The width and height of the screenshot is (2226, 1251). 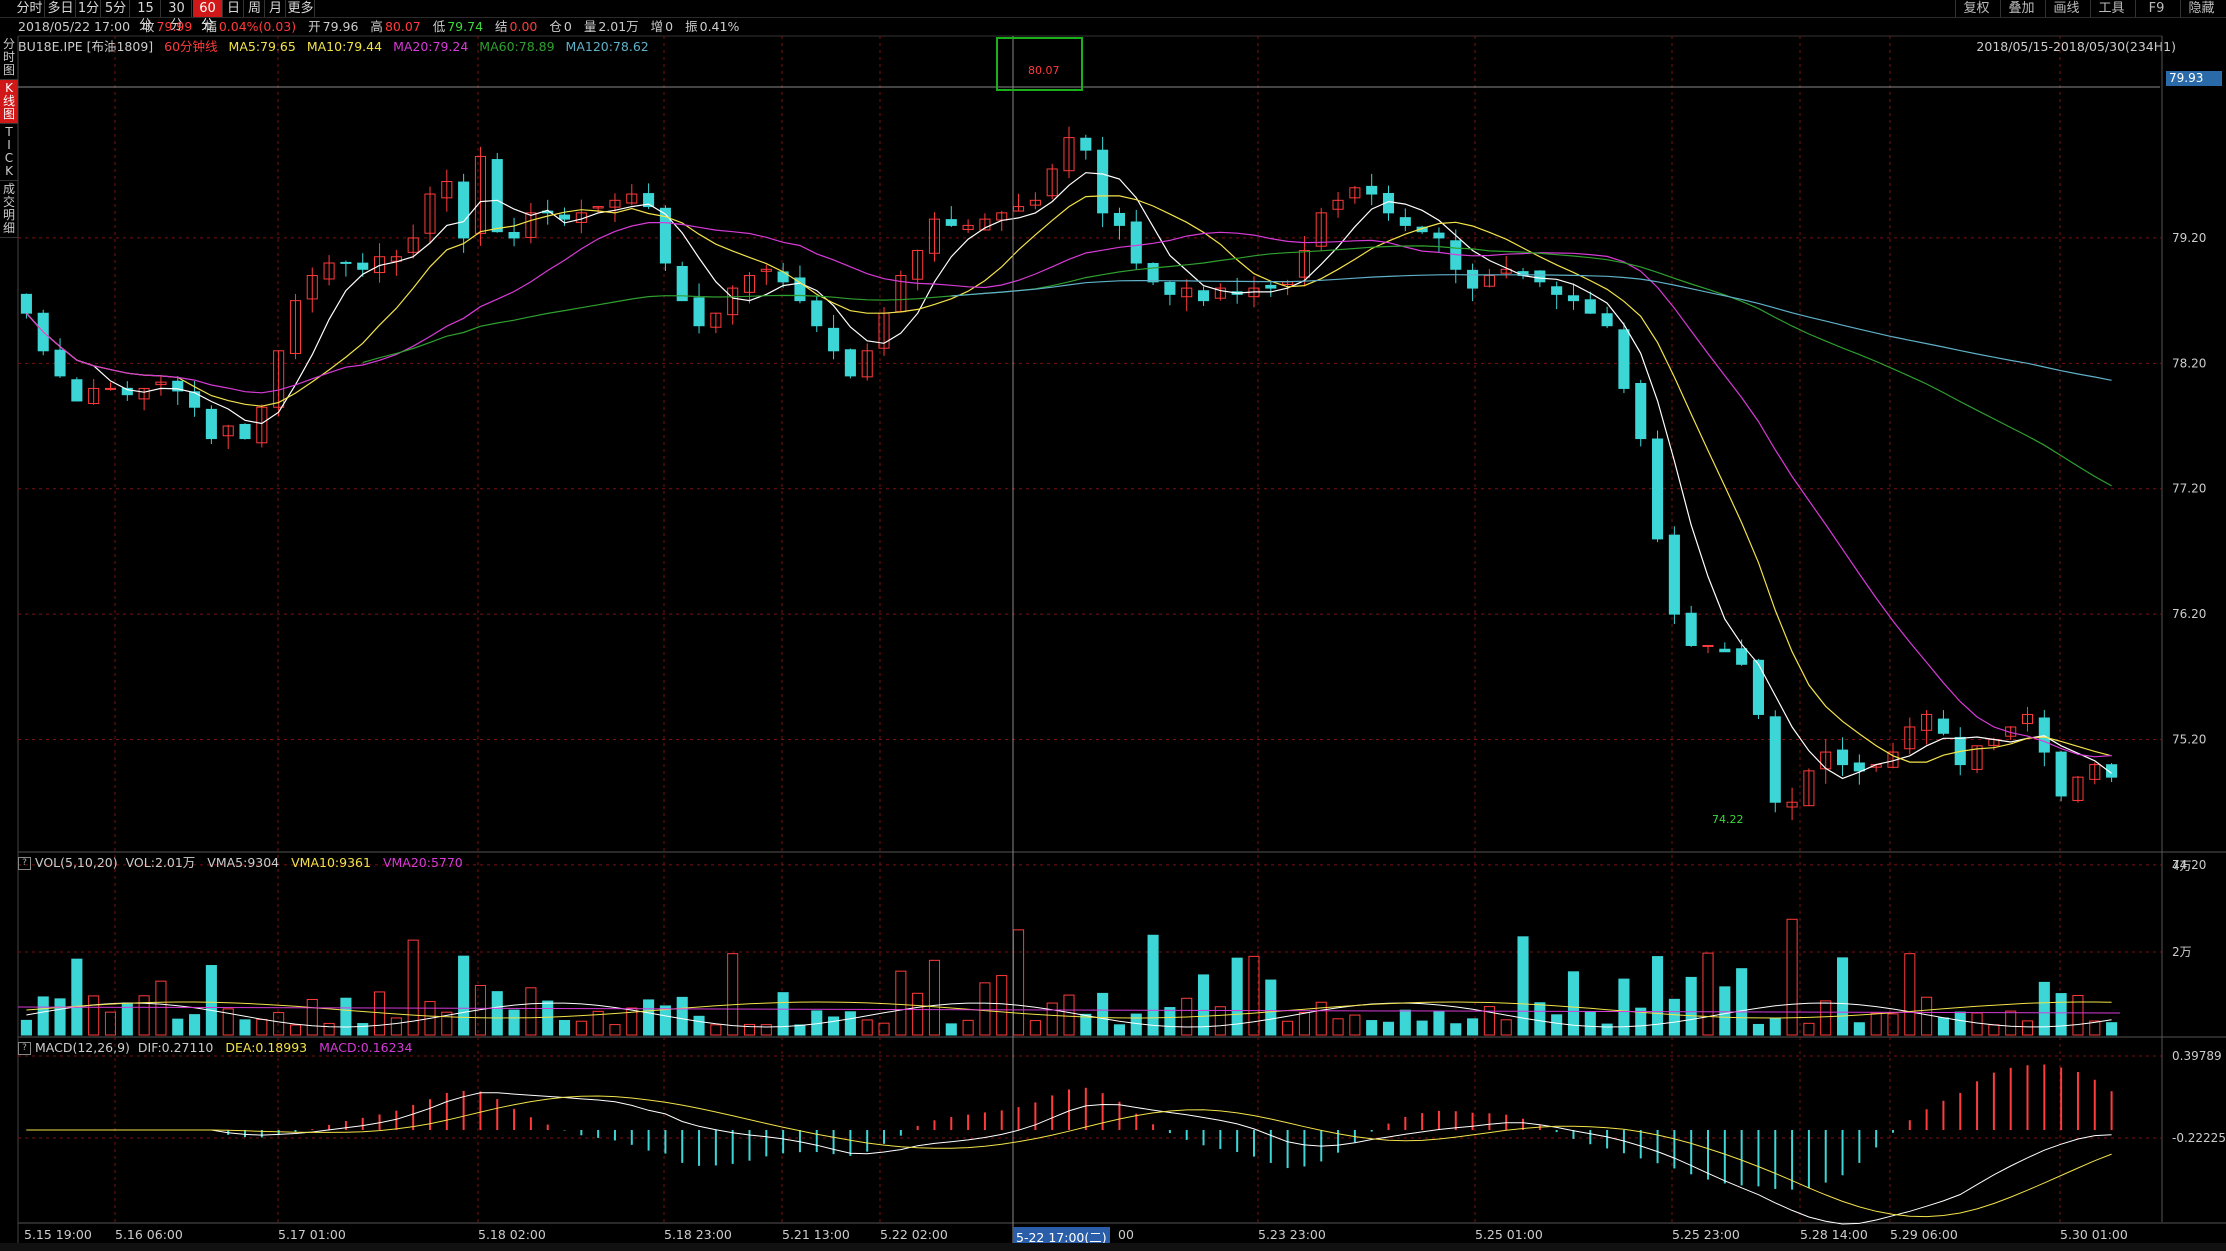 I want to click on macd-value: MACD:0.16234, so click(x=366, y=1047).